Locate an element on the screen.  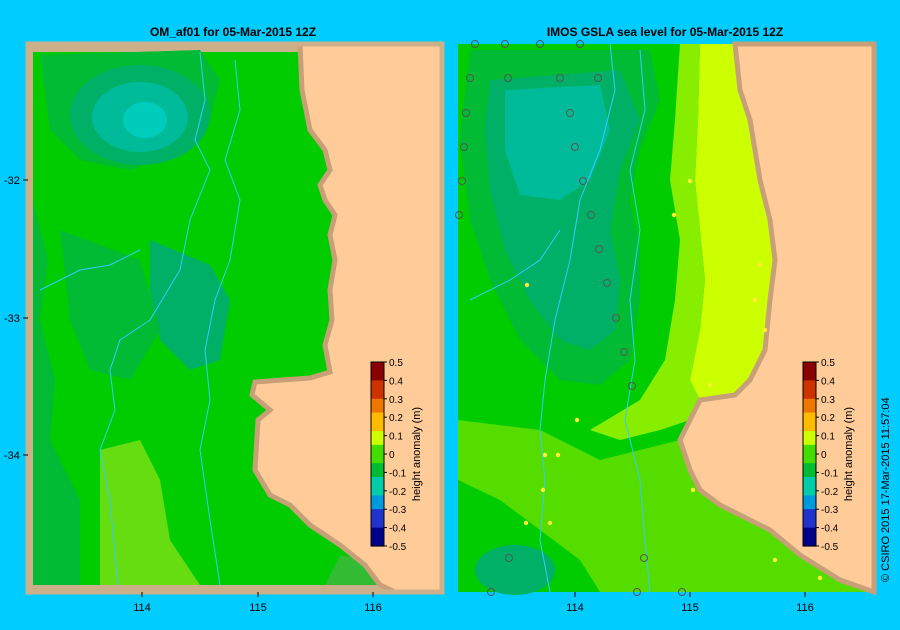
colorbar-tick-label: -0.3 is located at coordinates (830, 510).